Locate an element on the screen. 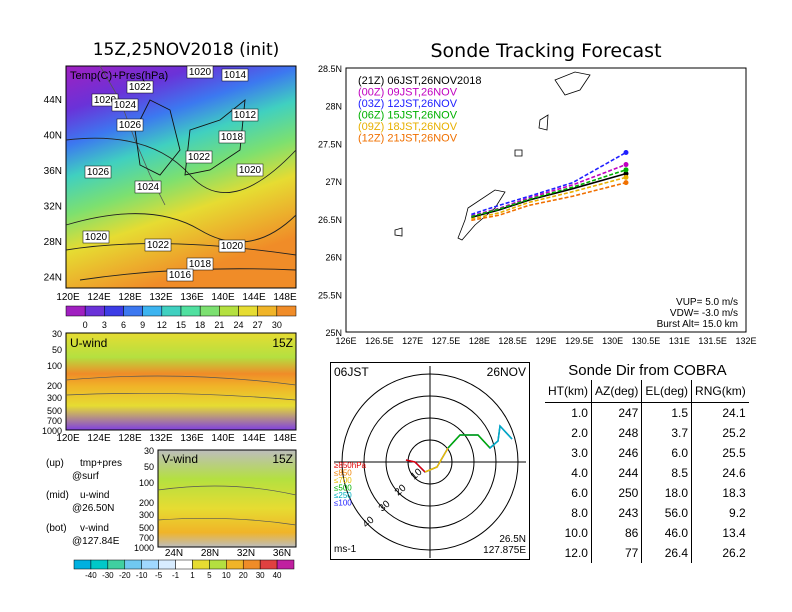 The image size is (792, 612). table-row: 10.0 86 46.0 13.4 is located at coordinates (647, 533).